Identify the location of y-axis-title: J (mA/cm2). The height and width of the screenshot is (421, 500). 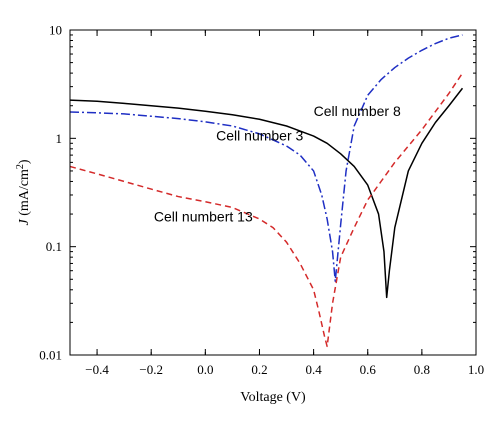
(24, 192).